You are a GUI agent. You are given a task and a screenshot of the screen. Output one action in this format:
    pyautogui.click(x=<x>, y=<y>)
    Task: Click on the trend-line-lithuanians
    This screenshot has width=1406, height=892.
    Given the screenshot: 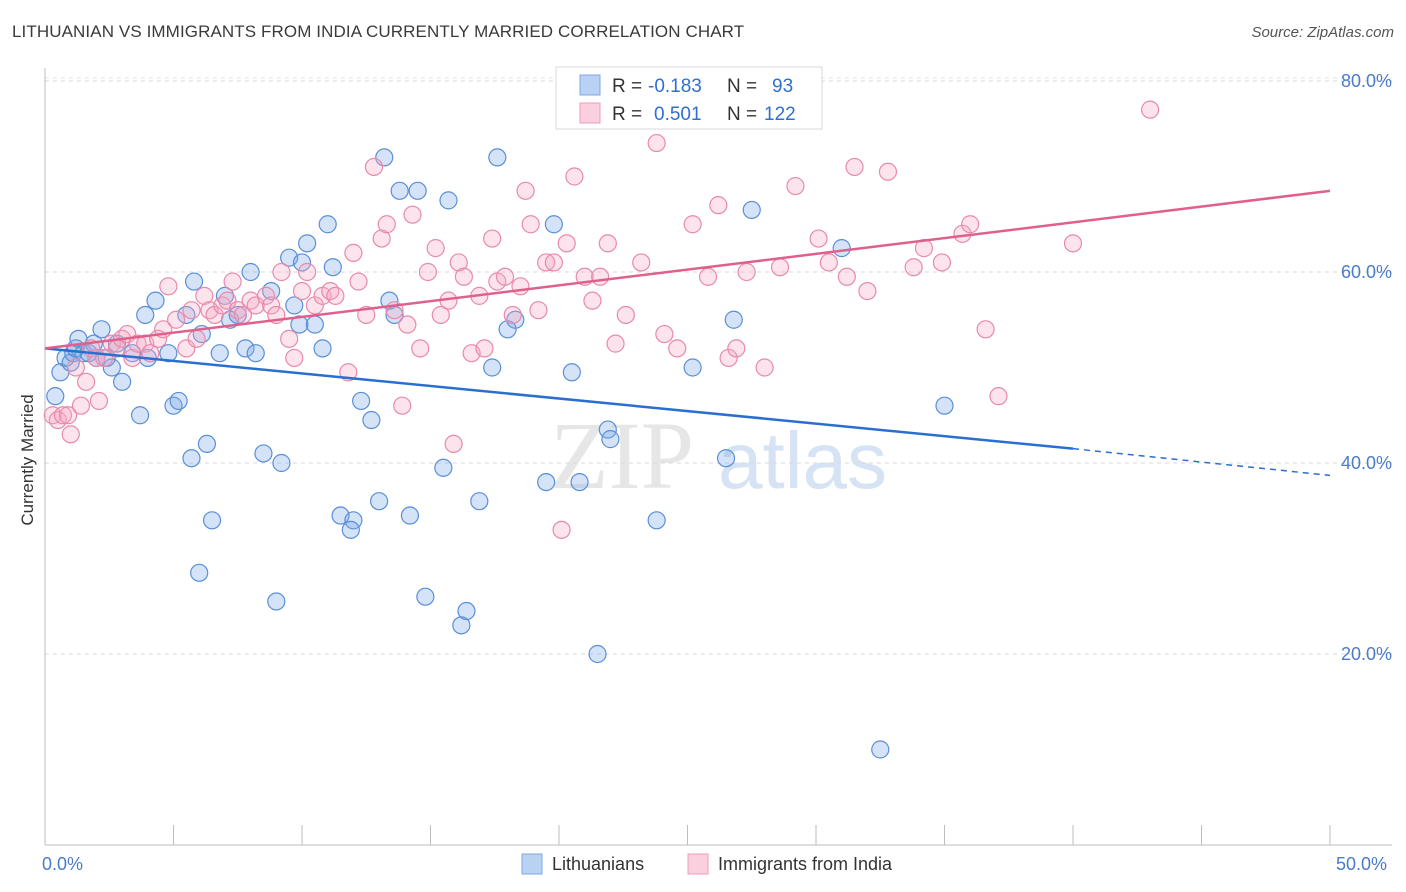 What is the action you would take?
    pyautogui.click(x=559, y=398)
    